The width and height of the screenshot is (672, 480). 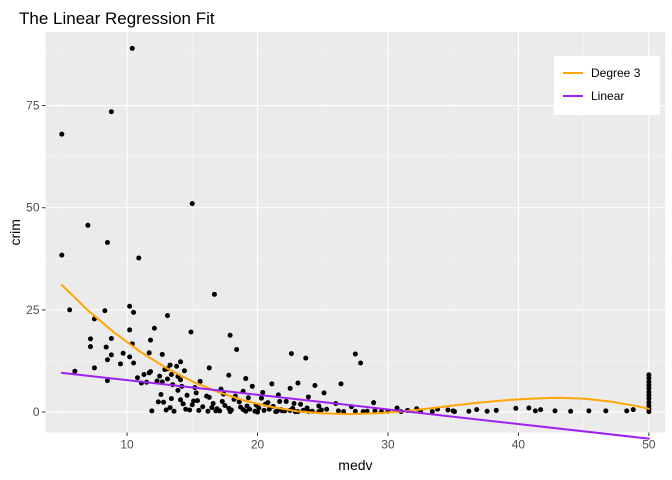 I want to click on x-tick-label: 20, so click(x=258, y=445).